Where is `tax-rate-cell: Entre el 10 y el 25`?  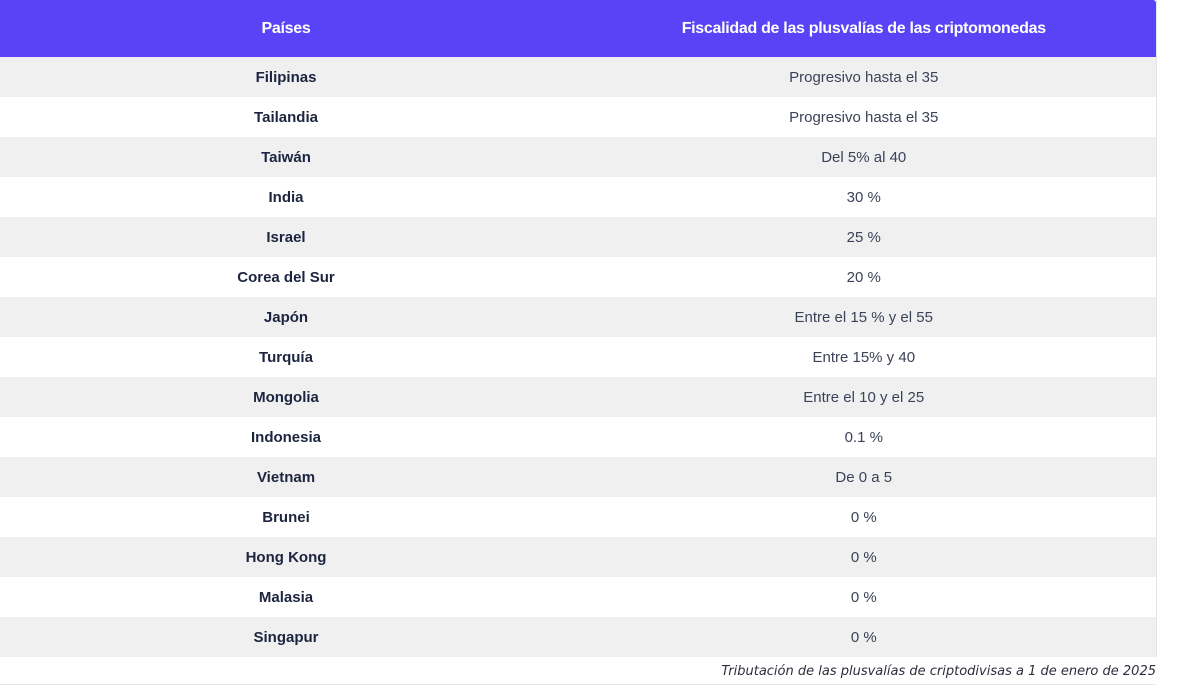
tax-rate-cell: Entre el 10 y el 25 is located at coordinates (864, 397).